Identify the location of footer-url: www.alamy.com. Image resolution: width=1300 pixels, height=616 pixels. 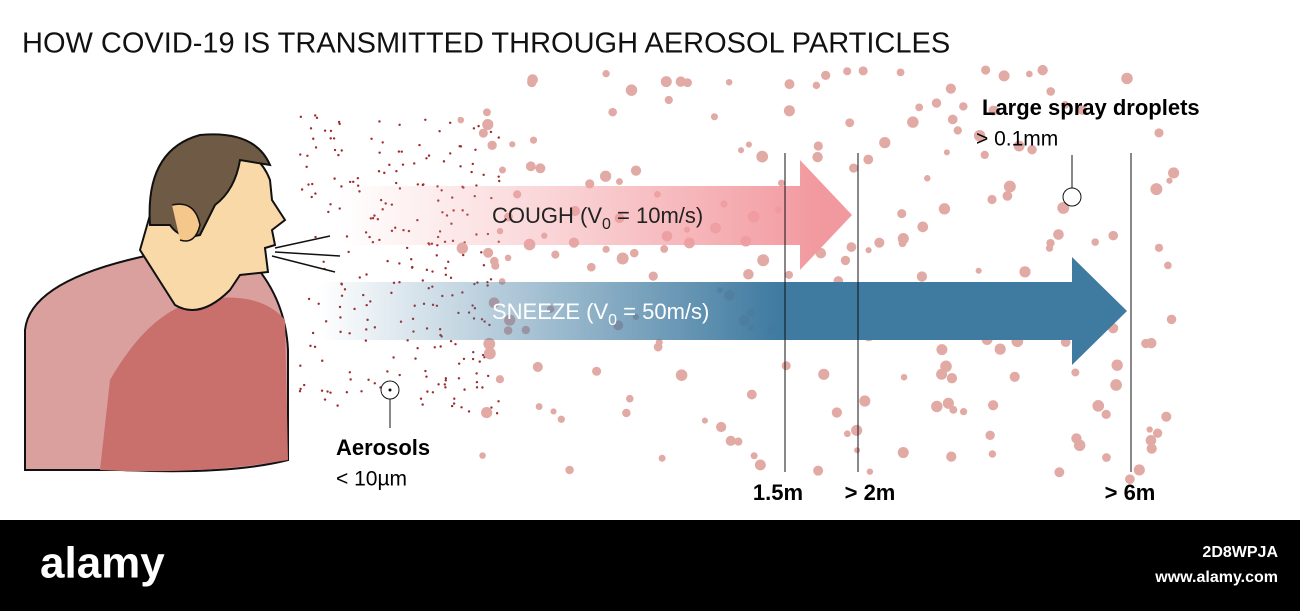
(1216, 577).